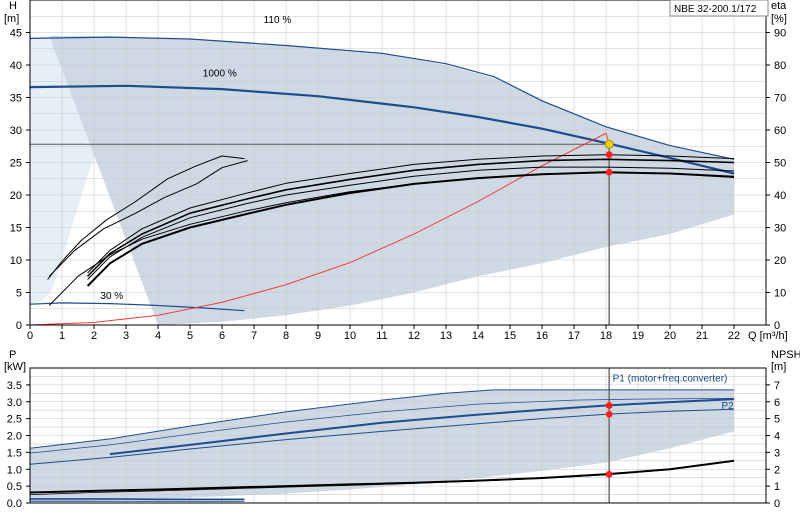 Image resolution: width=800 pixels, height=520 pixels. I want to click on power-y2label-unit: [m], so click(778, 367).